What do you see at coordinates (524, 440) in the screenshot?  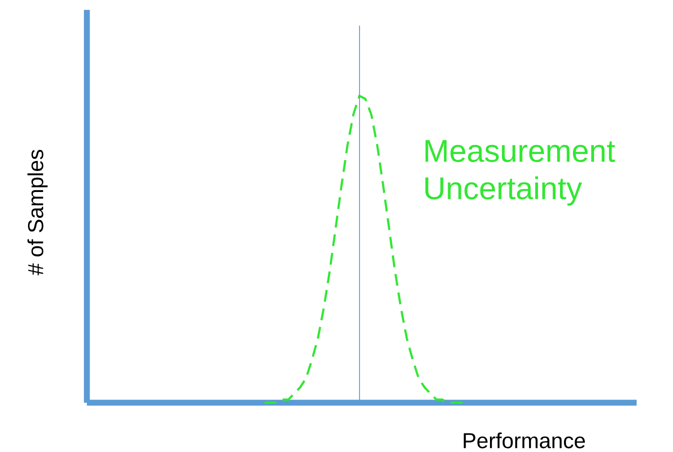 I see `x-axis-title: Performance` at bounding box center [524, 440].